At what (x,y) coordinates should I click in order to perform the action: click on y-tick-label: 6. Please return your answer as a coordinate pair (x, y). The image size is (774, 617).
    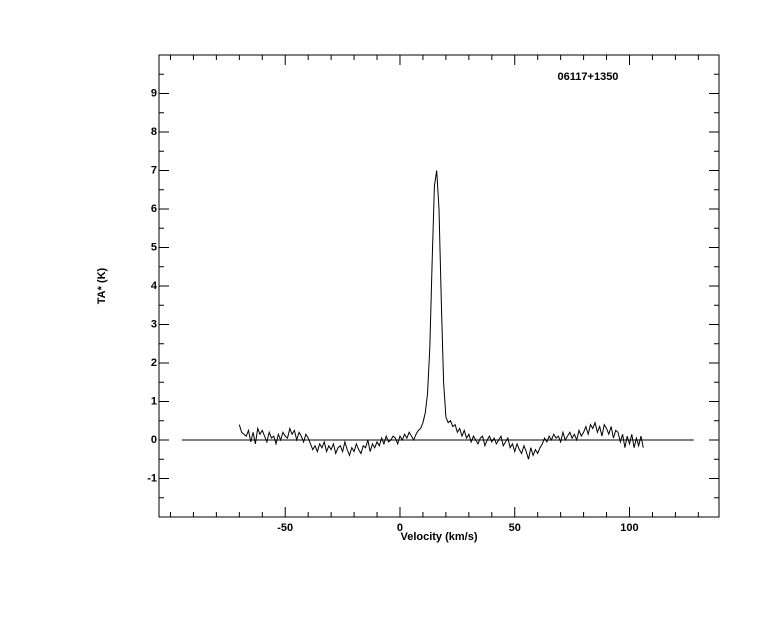
    Looking at the image, I should click on (154, 209).